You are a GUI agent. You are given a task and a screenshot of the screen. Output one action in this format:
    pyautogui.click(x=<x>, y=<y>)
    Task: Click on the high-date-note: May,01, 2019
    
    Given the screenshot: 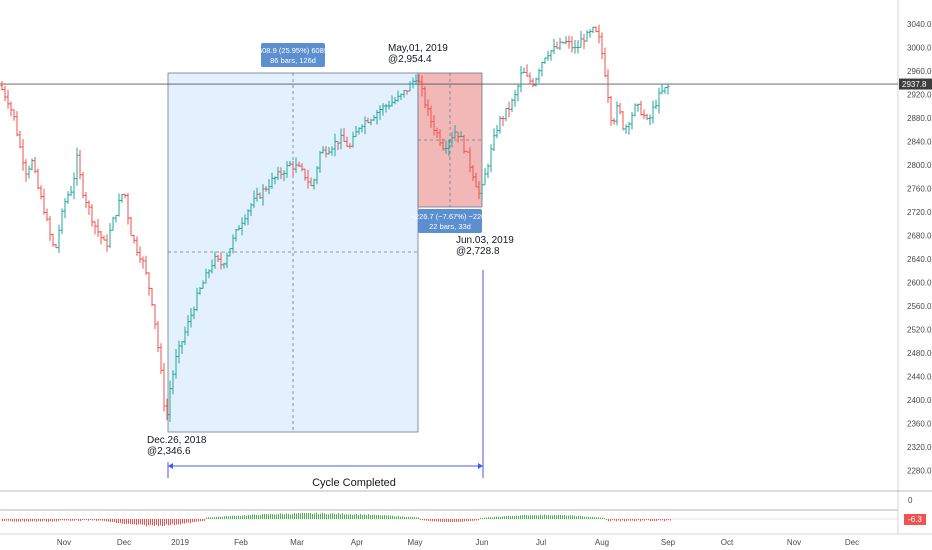 What is the action you would take?
    pyautogui.click(x=418, y=48)
    